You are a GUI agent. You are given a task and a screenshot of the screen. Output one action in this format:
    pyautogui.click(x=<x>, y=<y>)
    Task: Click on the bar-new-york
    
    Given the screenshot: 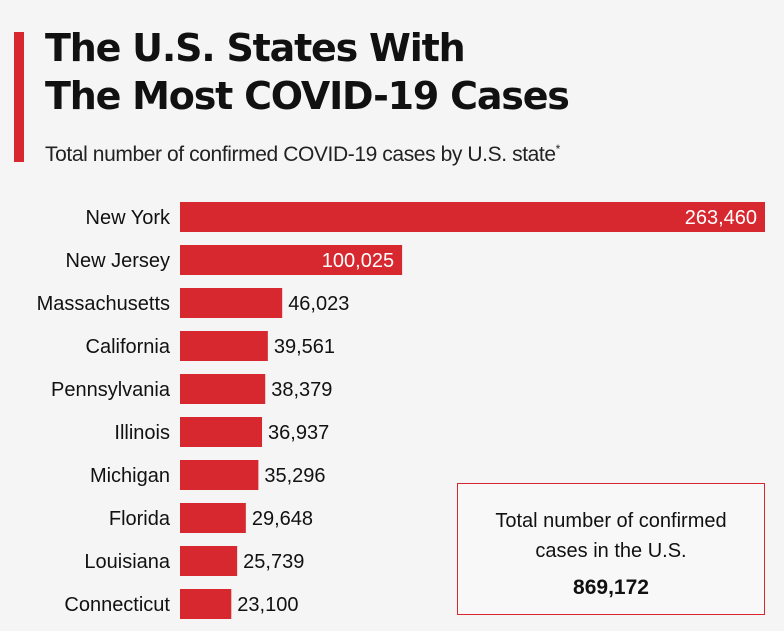 What is the action you would take?
    pyautogui.click(x=472, y=217)
    